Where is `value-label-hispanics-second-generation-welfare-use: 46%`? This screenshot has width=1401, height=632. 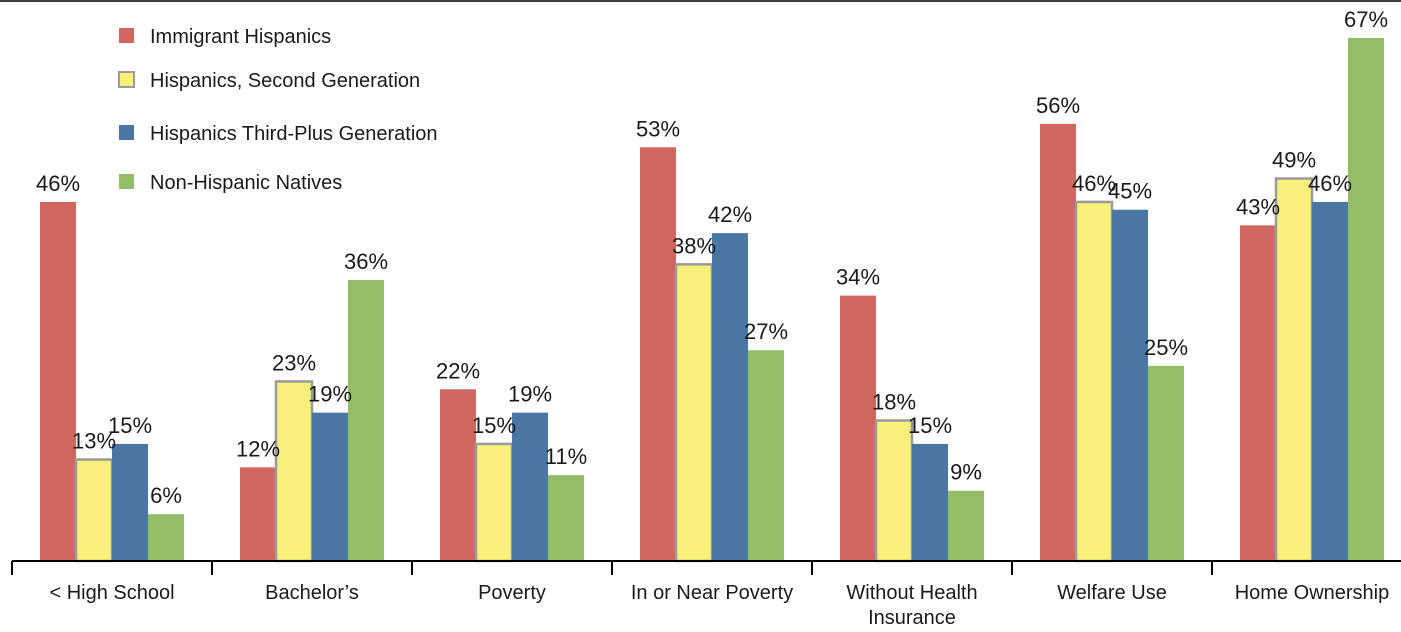
value-label-hispanics-second-generation-welfare-use: 46% is located at coordinates (1094, 183).